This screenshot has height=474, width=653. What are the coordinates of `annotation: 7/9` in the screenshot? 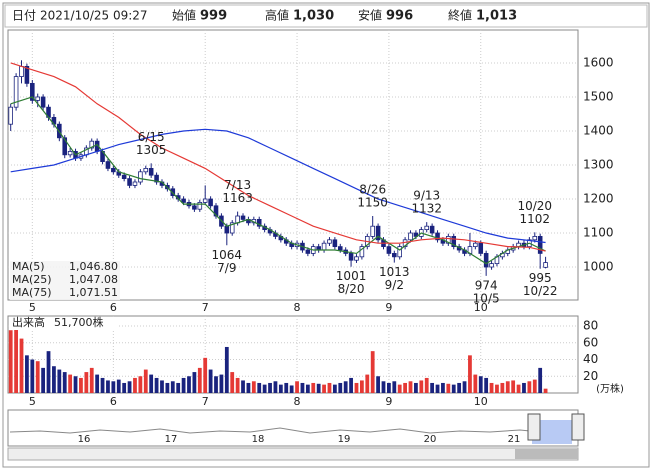 It's located at (226, 268).